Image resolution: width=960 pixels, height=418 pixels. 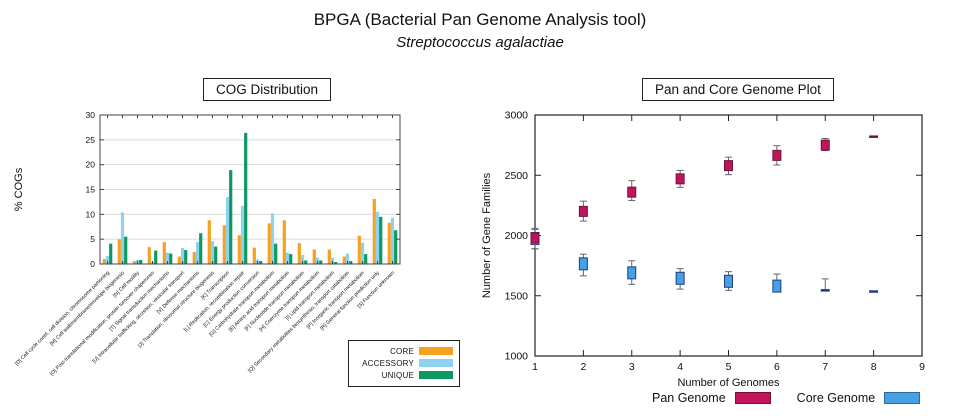 I want to click on cog-axes: 0 5 10 15 20 25 30, so click(x=243, y=189).